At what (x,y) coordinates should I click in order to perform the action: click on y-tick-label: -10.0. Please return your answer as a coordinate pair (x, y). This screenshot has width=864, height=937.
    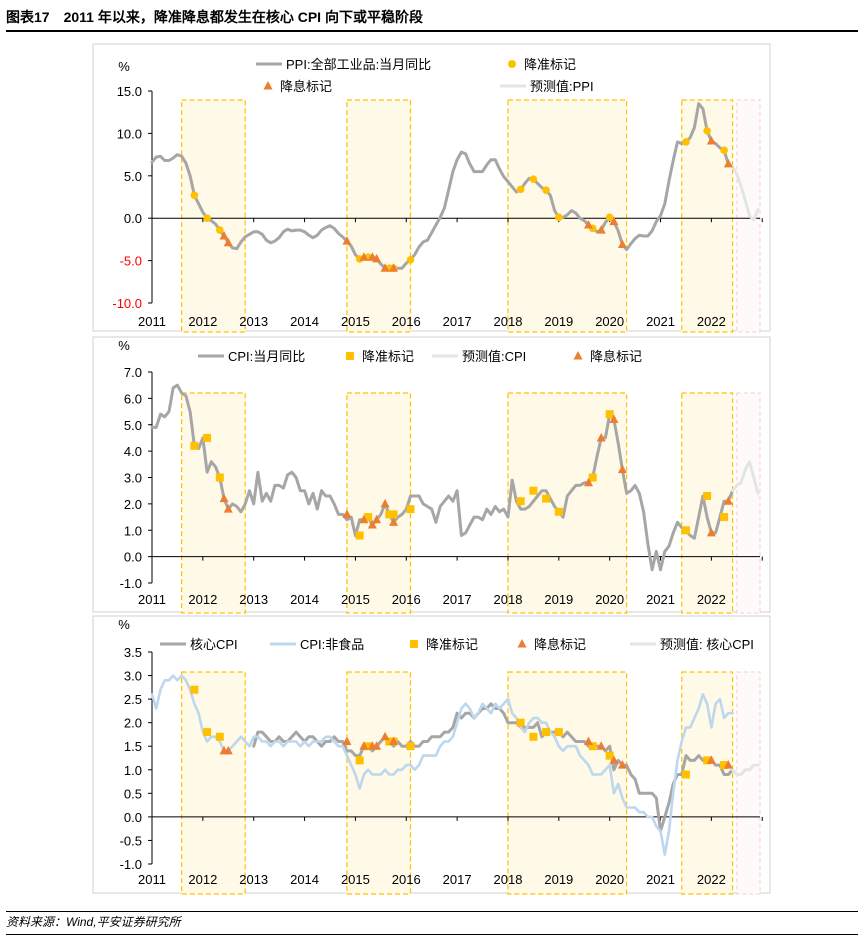
    Looking at the image, I should click on (127, 303).